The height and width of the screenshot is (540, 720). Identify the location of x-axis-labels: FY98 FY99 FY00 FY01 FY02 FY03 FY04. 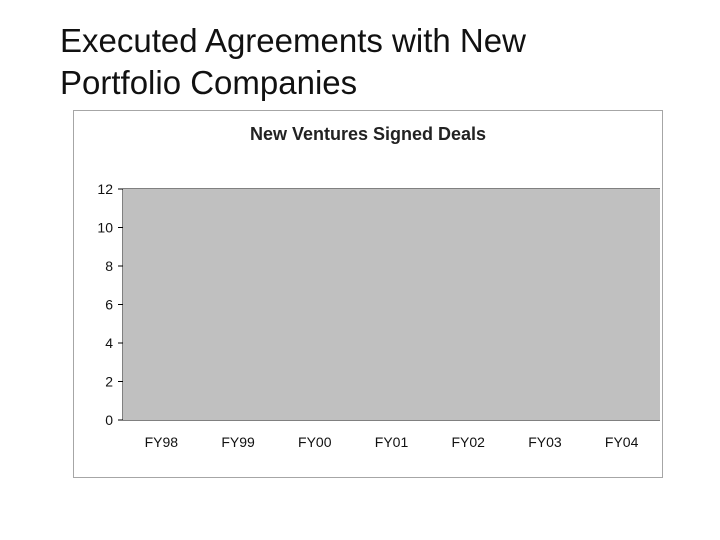
(392, 442).